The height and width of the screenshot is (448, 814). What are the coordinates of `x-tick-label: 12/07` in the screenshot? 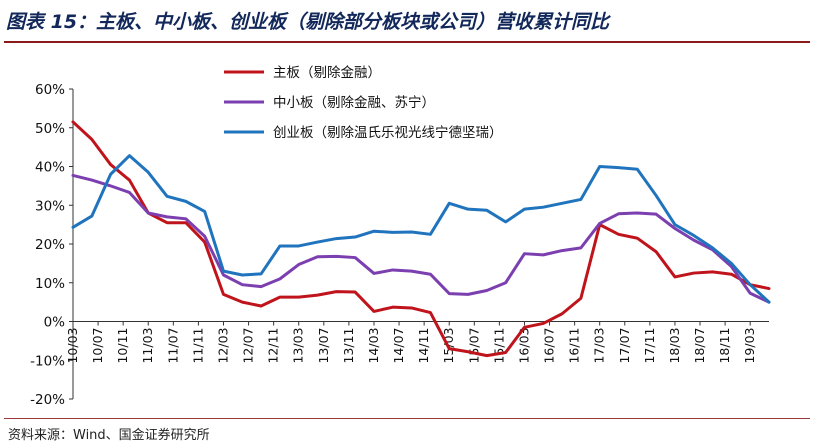 It's located at (248, 346).